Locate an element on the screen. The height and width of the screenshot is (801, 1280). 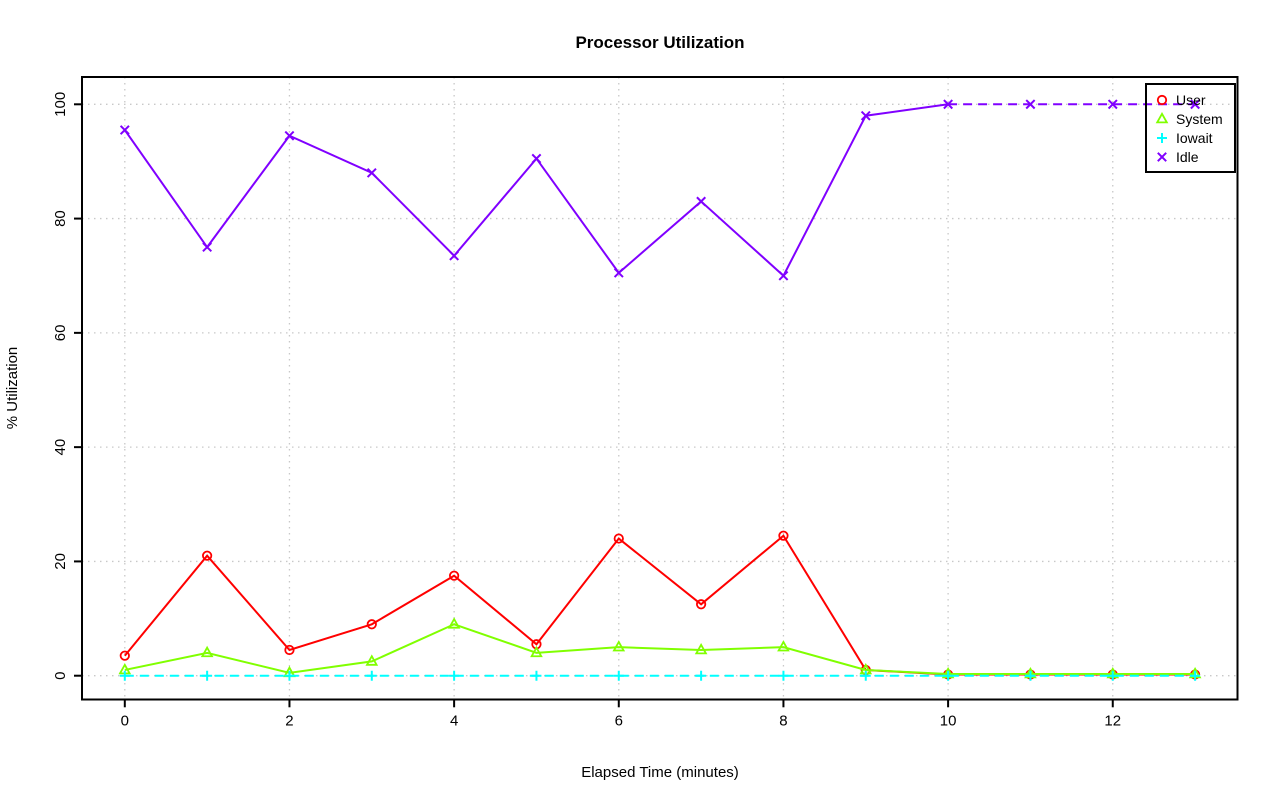
x-tick-label: 12 is located at coordinates (1112, 720).